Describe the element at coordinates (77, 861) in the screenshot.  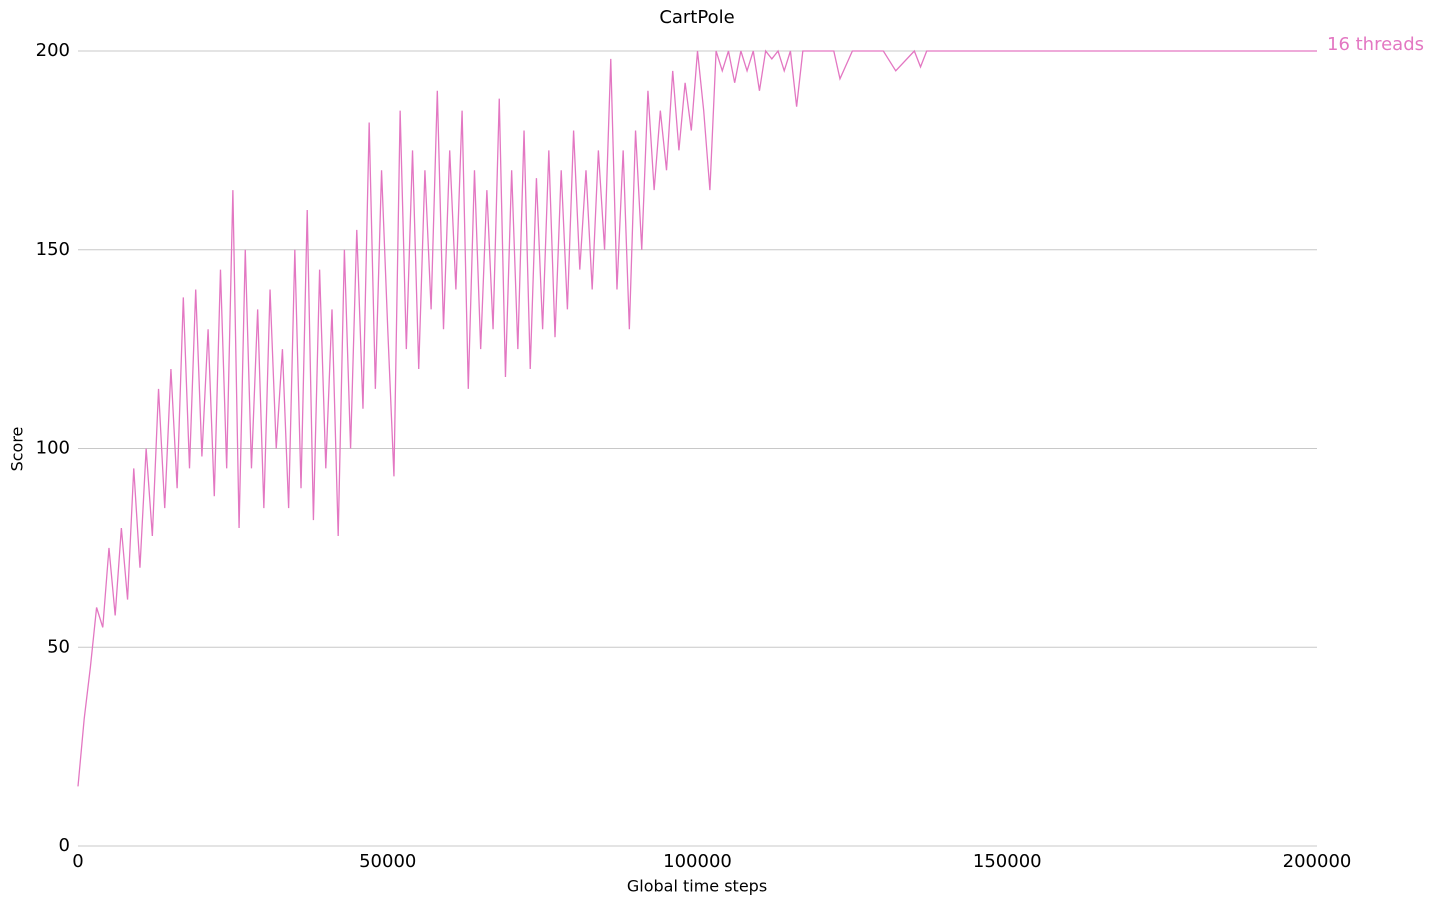
I see `x-tick-label: 0` at that location.